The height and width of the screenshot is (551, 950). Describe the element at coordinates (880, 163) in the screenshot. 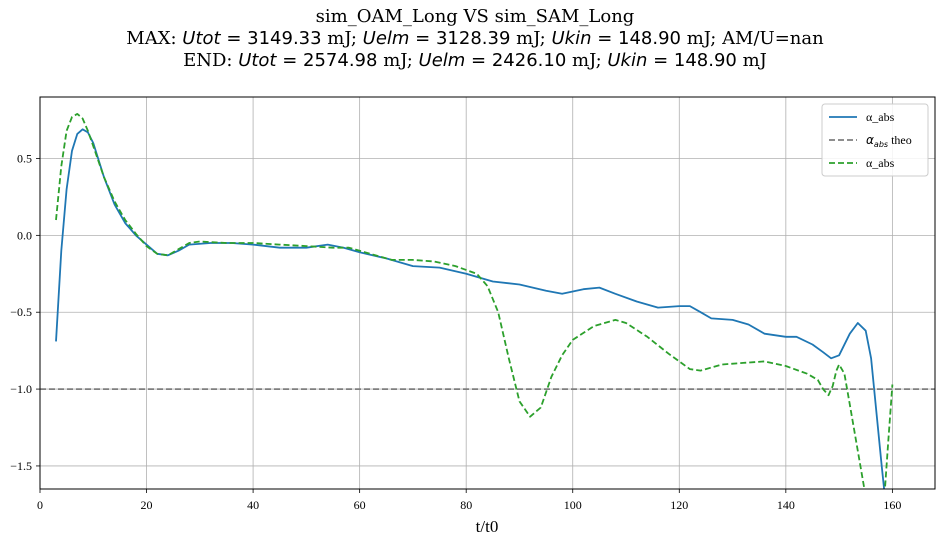

I see `legend-label-alpha-abs-2: α_abs` at that location.